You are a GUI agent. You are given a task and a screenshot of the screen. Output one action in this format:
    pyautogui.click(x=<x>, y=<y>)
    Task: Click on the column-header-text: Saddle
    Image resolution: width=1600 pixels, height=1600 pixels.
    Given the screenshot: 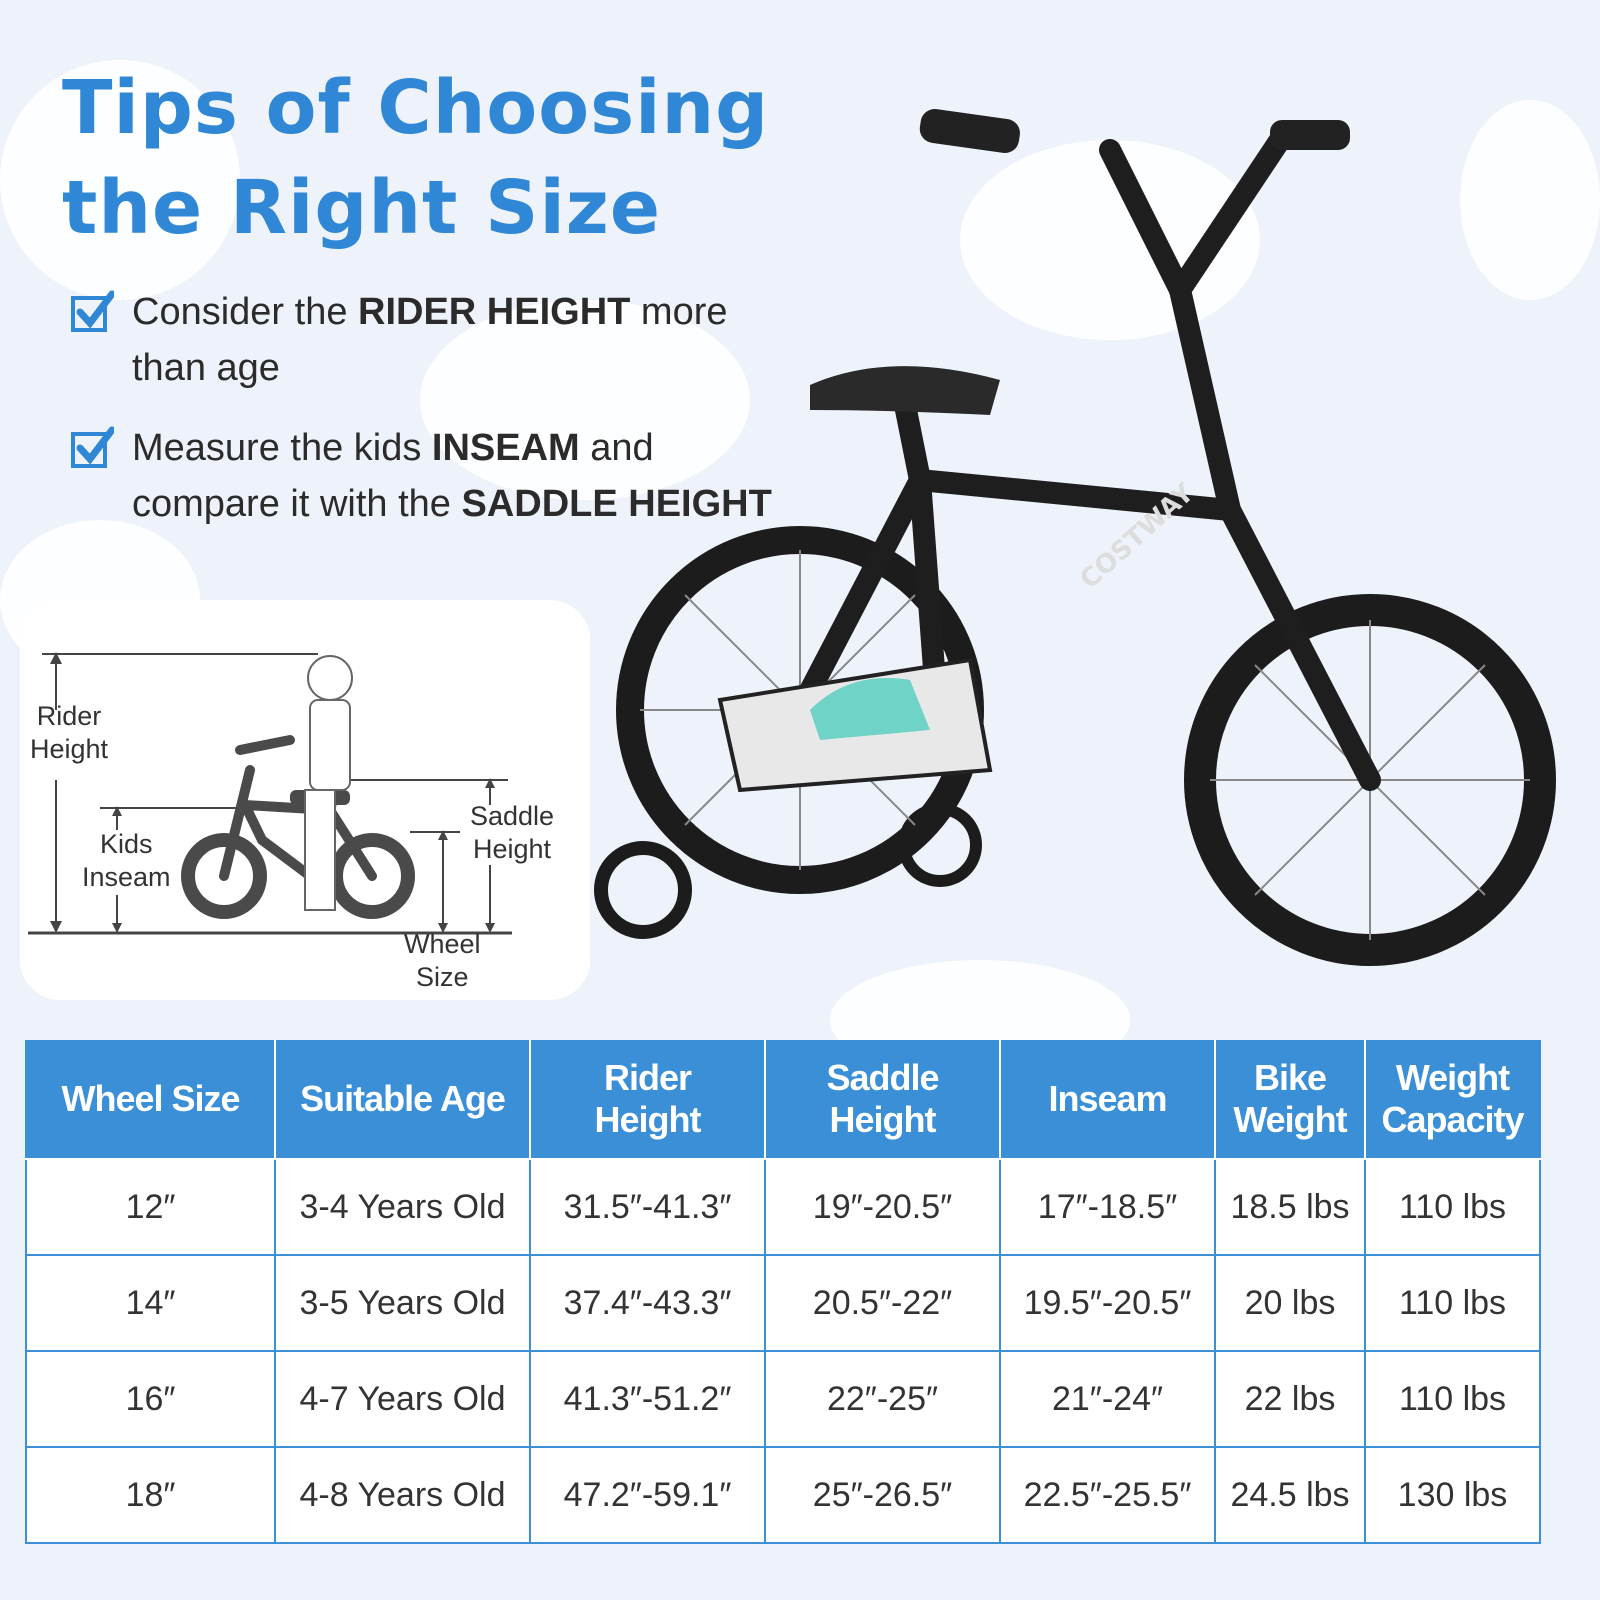 What is the action you would take?
    pyautogui.click(x=882, y=1077)
    